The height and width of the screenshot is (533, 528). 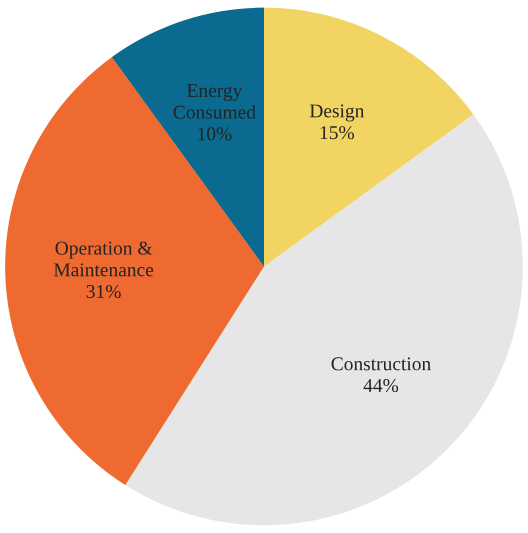 I want to click on slice-label: Design, so click(x=337, y=113).